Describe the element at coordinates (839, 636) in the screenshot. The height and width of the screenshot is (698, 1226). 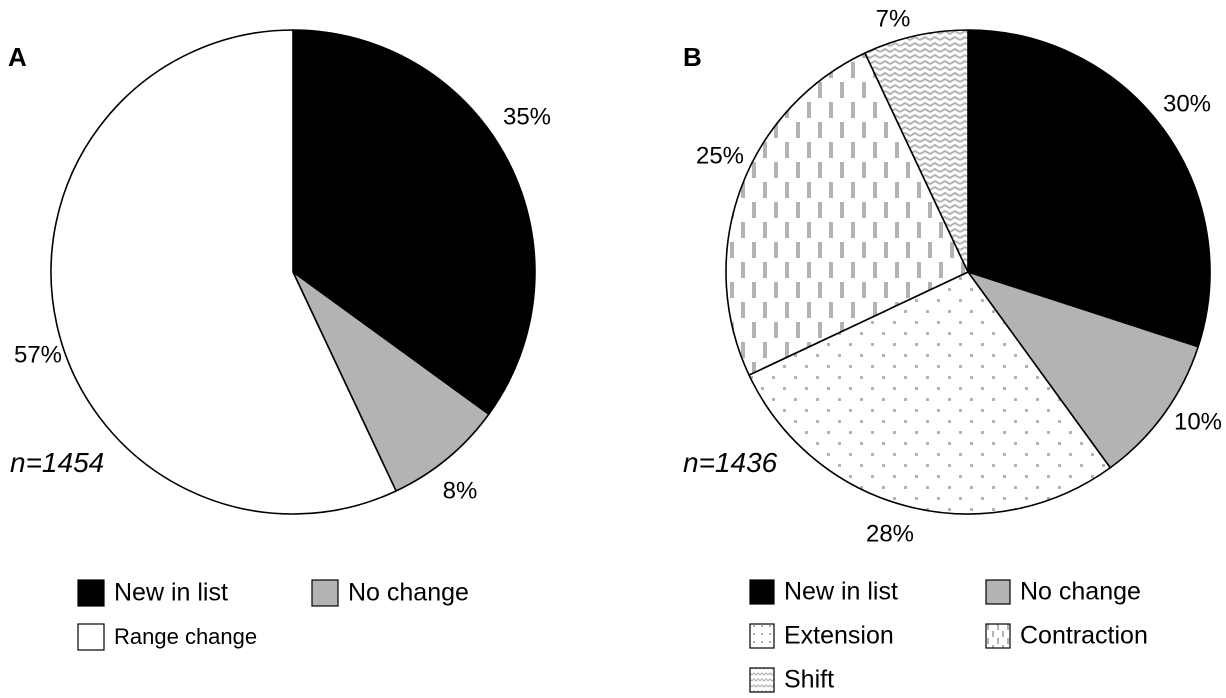
I see `legend-label-extension: Extension` at that location.